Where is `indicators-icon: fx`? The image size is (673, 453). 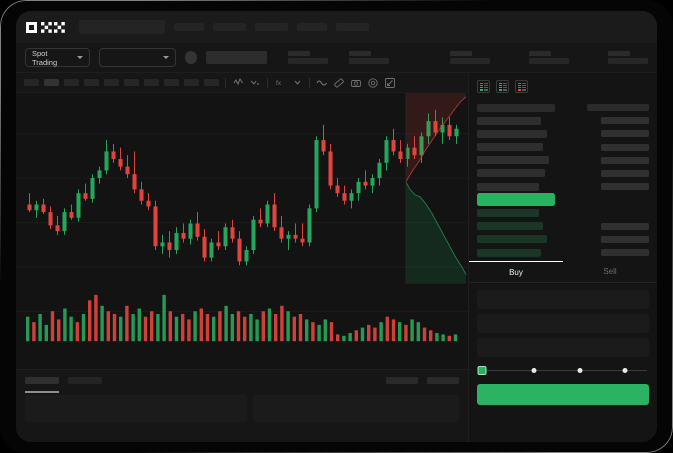 indicators-icon: fx is located at coordinates (280, 83).